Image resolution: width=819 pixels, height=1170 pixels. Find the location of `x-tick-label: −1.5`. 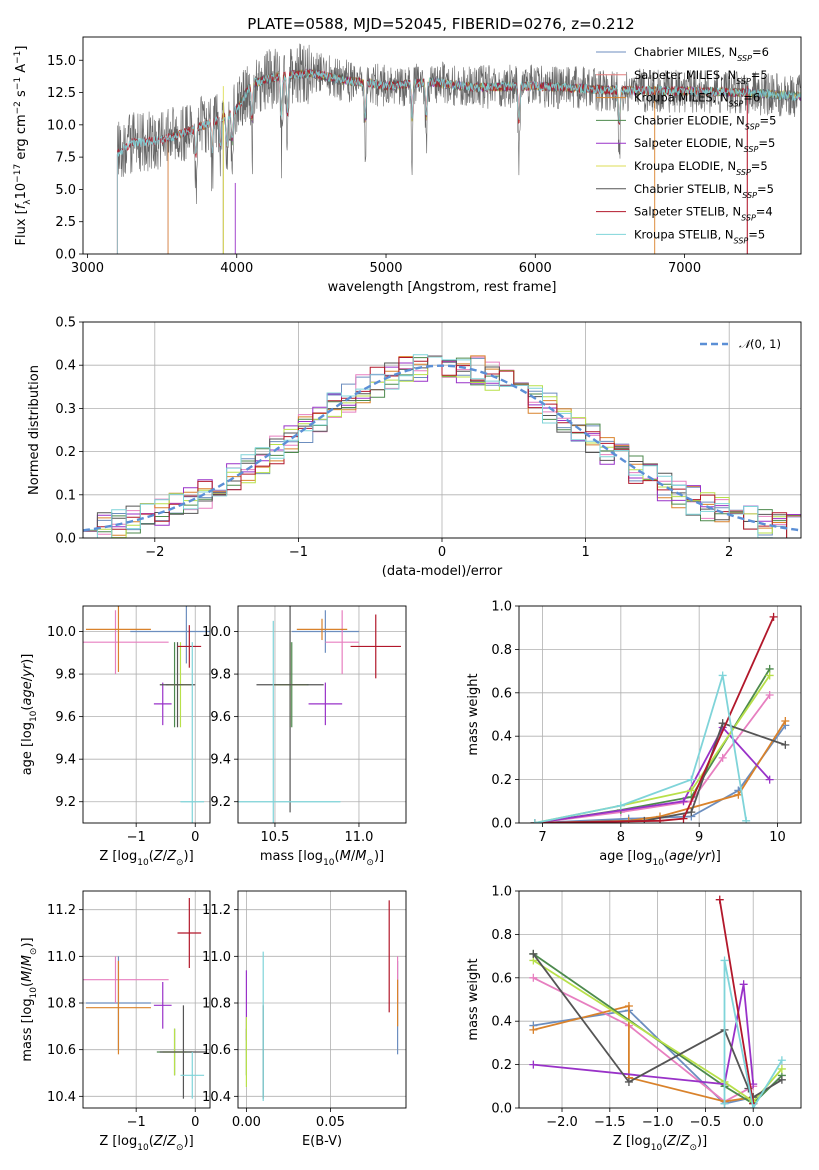

x-tick-label: −1.5 is located at coordinates (610, 1122).